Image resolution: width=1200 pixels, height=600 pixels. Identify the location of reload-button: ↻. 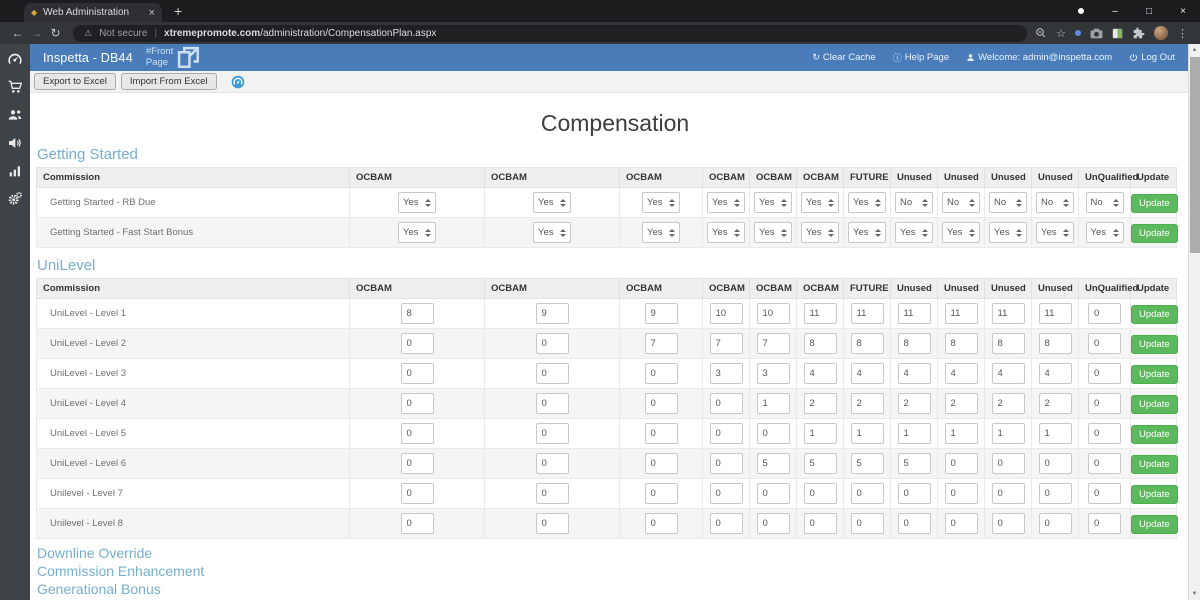
(55, 33).